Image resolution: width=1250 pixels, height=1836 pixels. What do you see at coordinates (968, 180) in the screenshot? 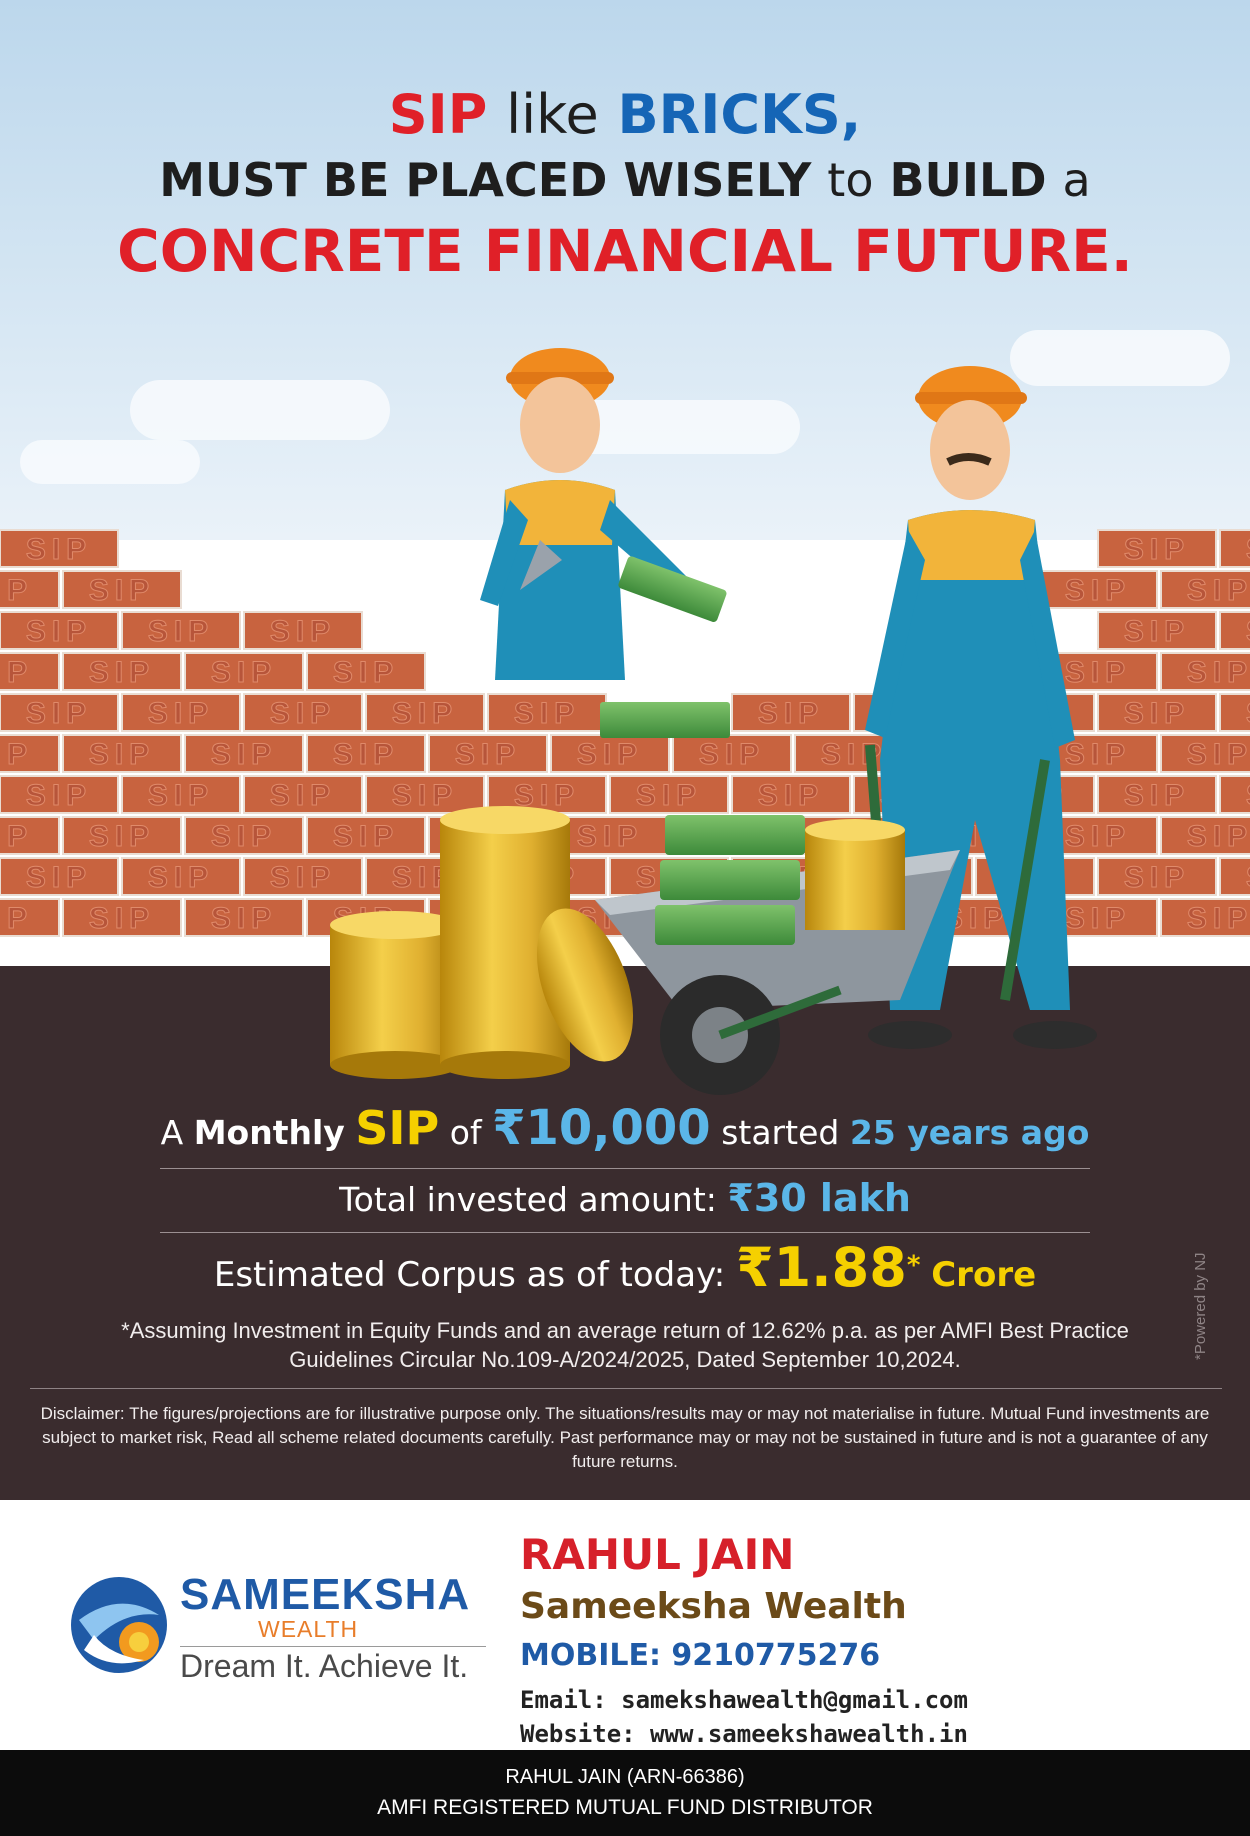
I see `headline-line2-c: BUILD` at bounding box center [968, 180].